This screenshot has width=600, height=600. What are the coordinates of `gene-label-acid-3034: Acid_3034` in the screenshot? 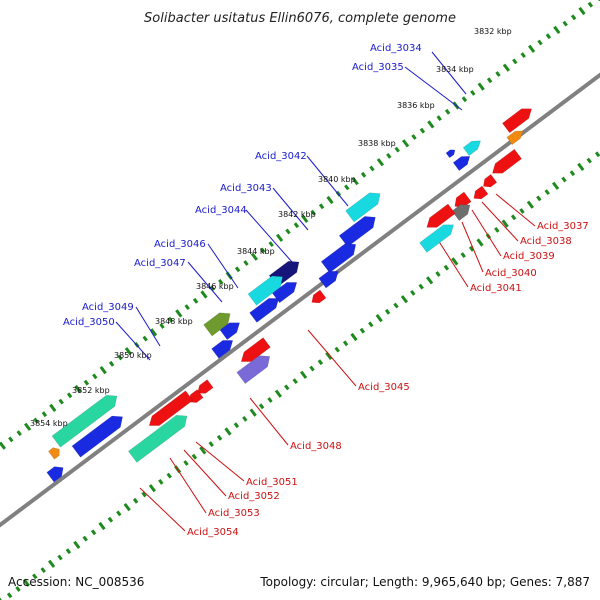 It's located at (396, 48).